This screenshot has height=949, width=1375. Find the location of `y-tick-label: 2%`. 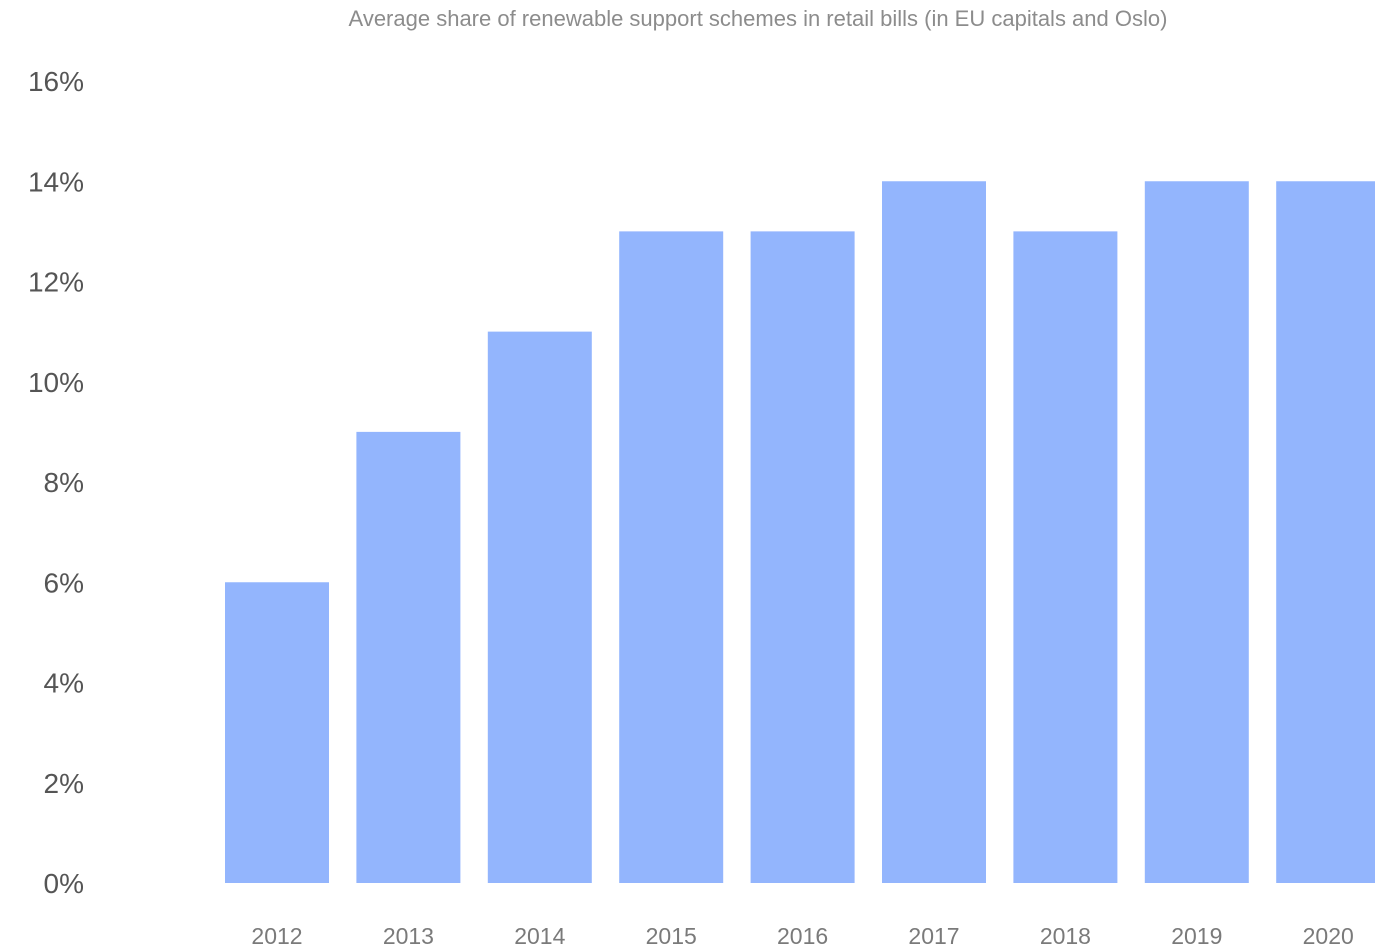

y-tick-label: 2% is located at coordinates (64, 783).